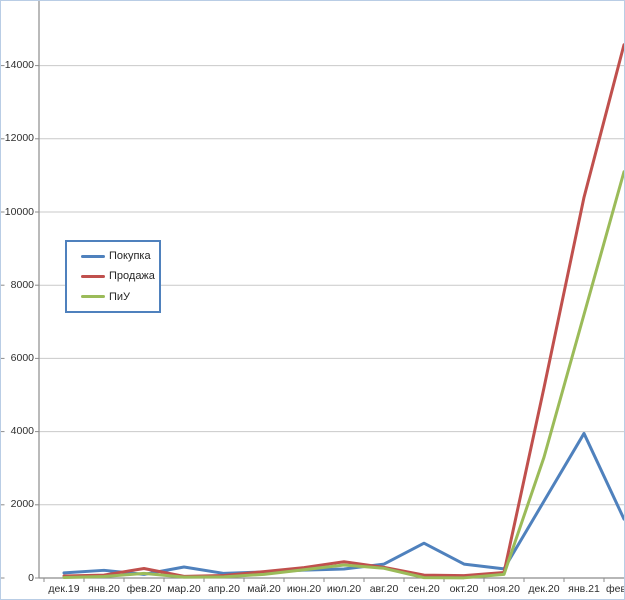  What do you see at coordinates (615, 589) in the screenshot?
I see `x-axis-label-14: фев` at bounding box center [615, 589].